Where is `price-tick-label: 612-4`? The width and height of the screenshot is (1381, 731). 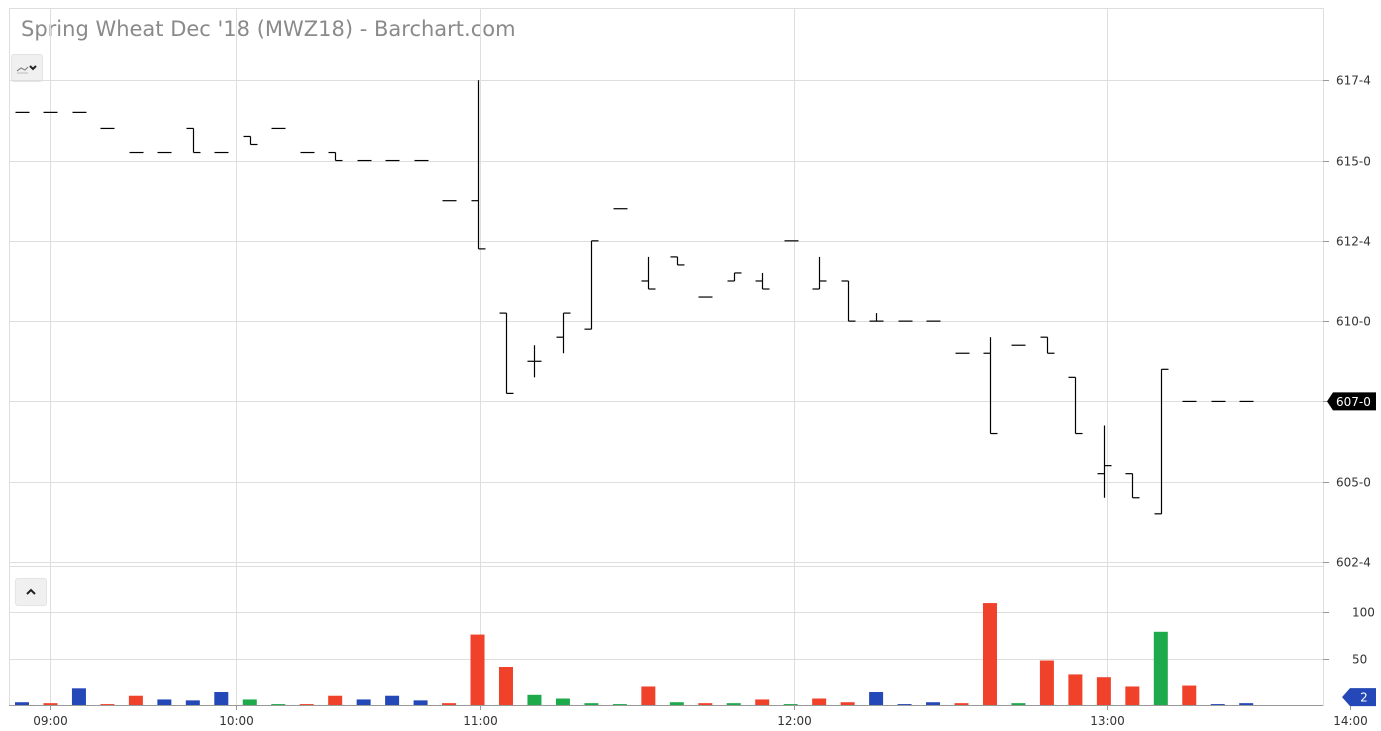 price-tick-label: 612-4 is located at coordinates (1353, 242).